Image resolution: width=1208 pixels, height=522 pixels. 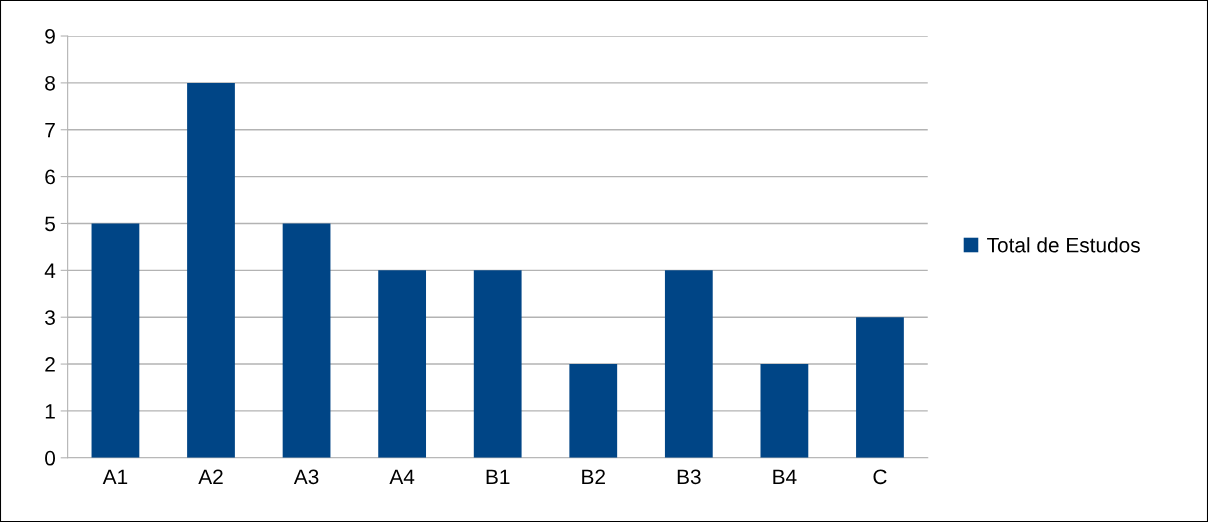 What do you see at coordinates (402, 476) in the screenshot?
I see `x-tick-label: A4` at bounding box center [402, 476].